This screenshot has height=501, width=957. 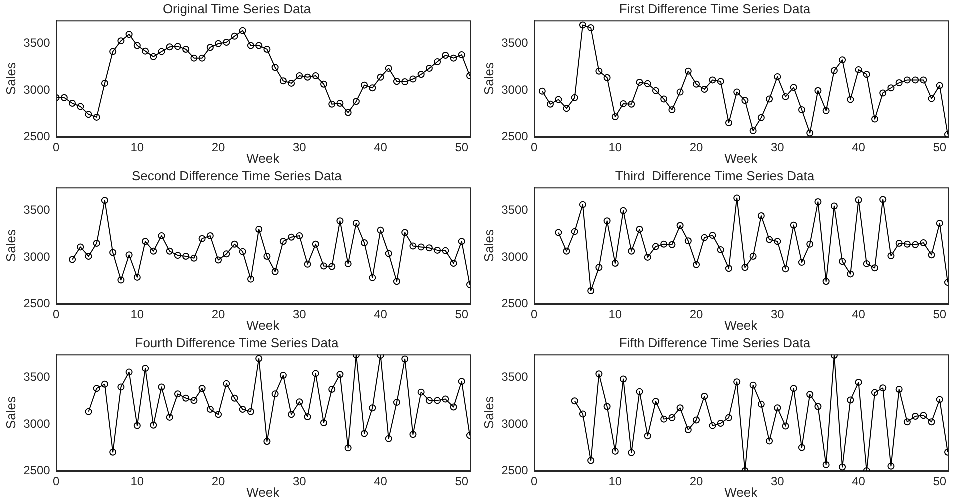 I want to click on chart-title: Third Difference Time Series Data, so click(x=715, y=176).